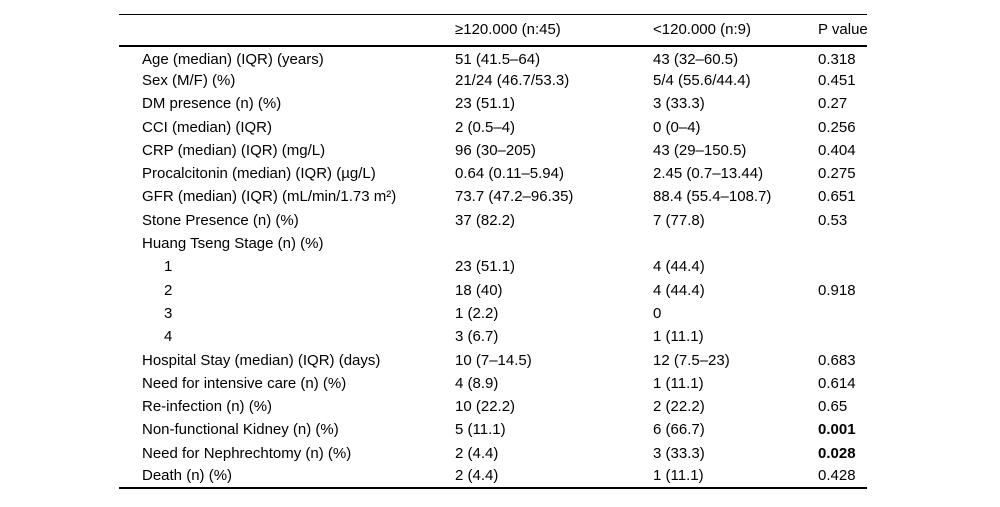 The image size is (1000, 507). What do you see at coordinates (485, 127) in the screenshot?
I see `cell-group1: 2 (0.5–4)` at bounding box center [485, 127].